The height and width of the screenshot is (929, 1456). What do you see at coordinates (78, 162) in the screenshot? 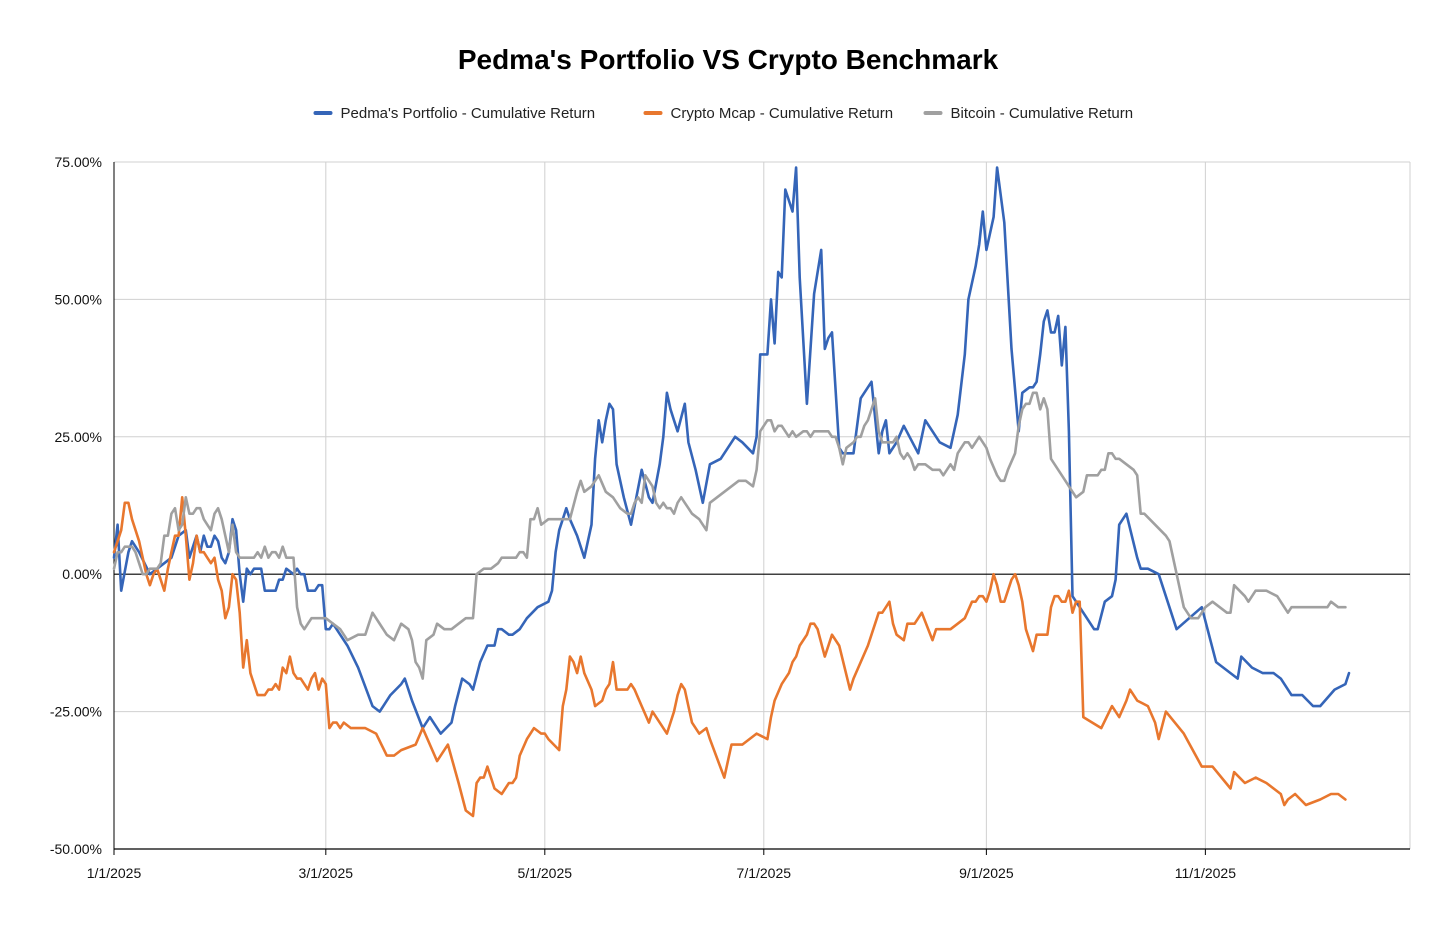
I see `y-tick-label: 75.00%` at bounding box center [78, 162].